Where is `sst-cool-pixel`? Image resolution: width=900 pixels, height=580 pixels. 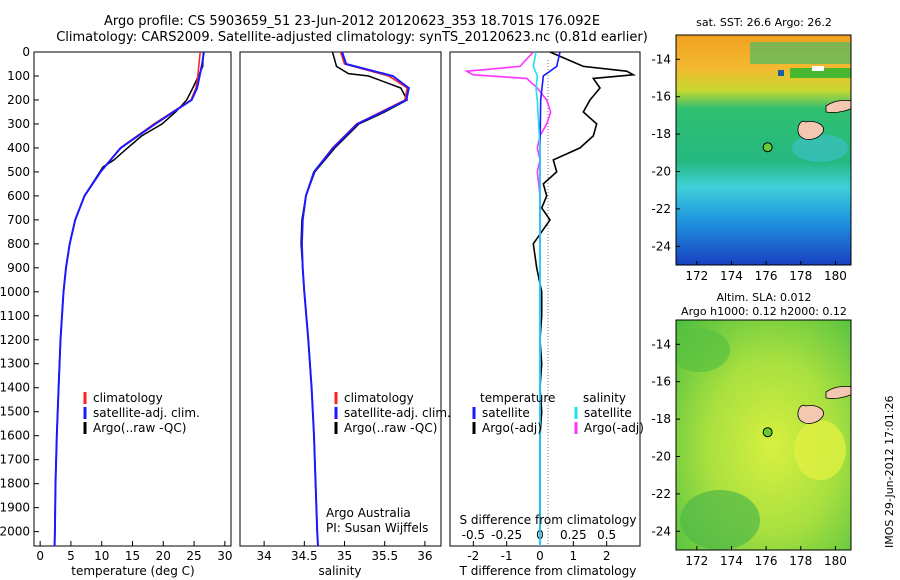 sst-cool-pixel is located at coordinates (781, 73).